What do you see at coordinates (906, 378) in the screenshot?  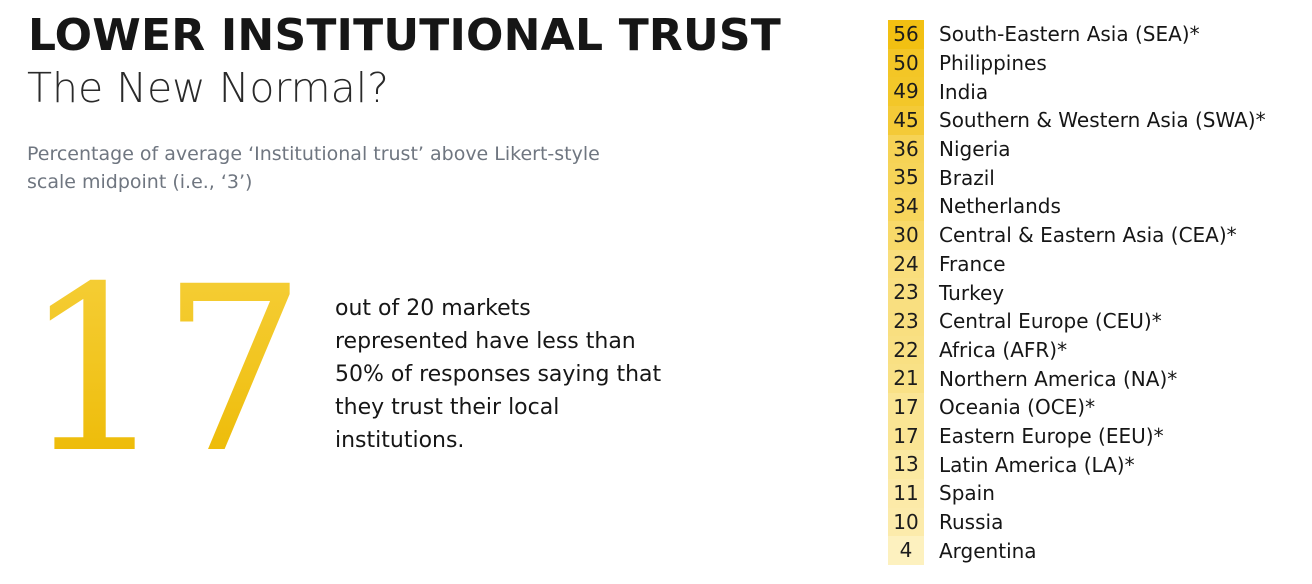 I see `value-cell: 21` at bounding box center [906, 378].